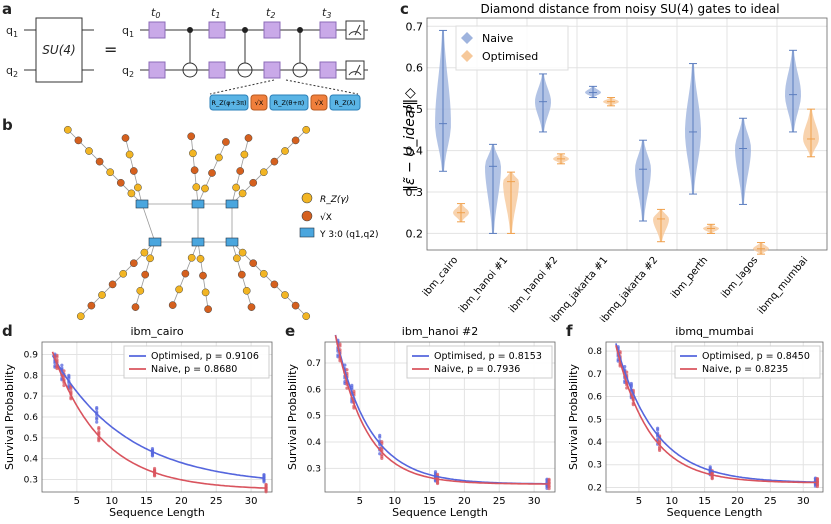 The width and height of the screenshot is (831, 524). I want to click on rb-plot-frame, so click(157, 417).